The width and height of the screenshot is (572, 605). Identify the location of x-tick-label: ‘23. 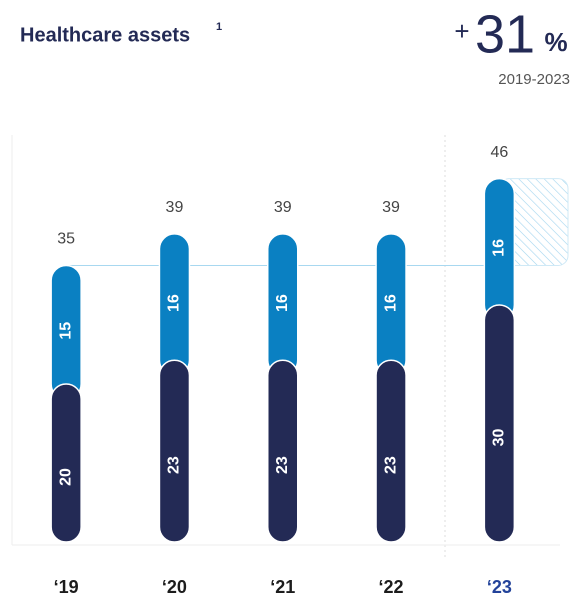
(499, 587).